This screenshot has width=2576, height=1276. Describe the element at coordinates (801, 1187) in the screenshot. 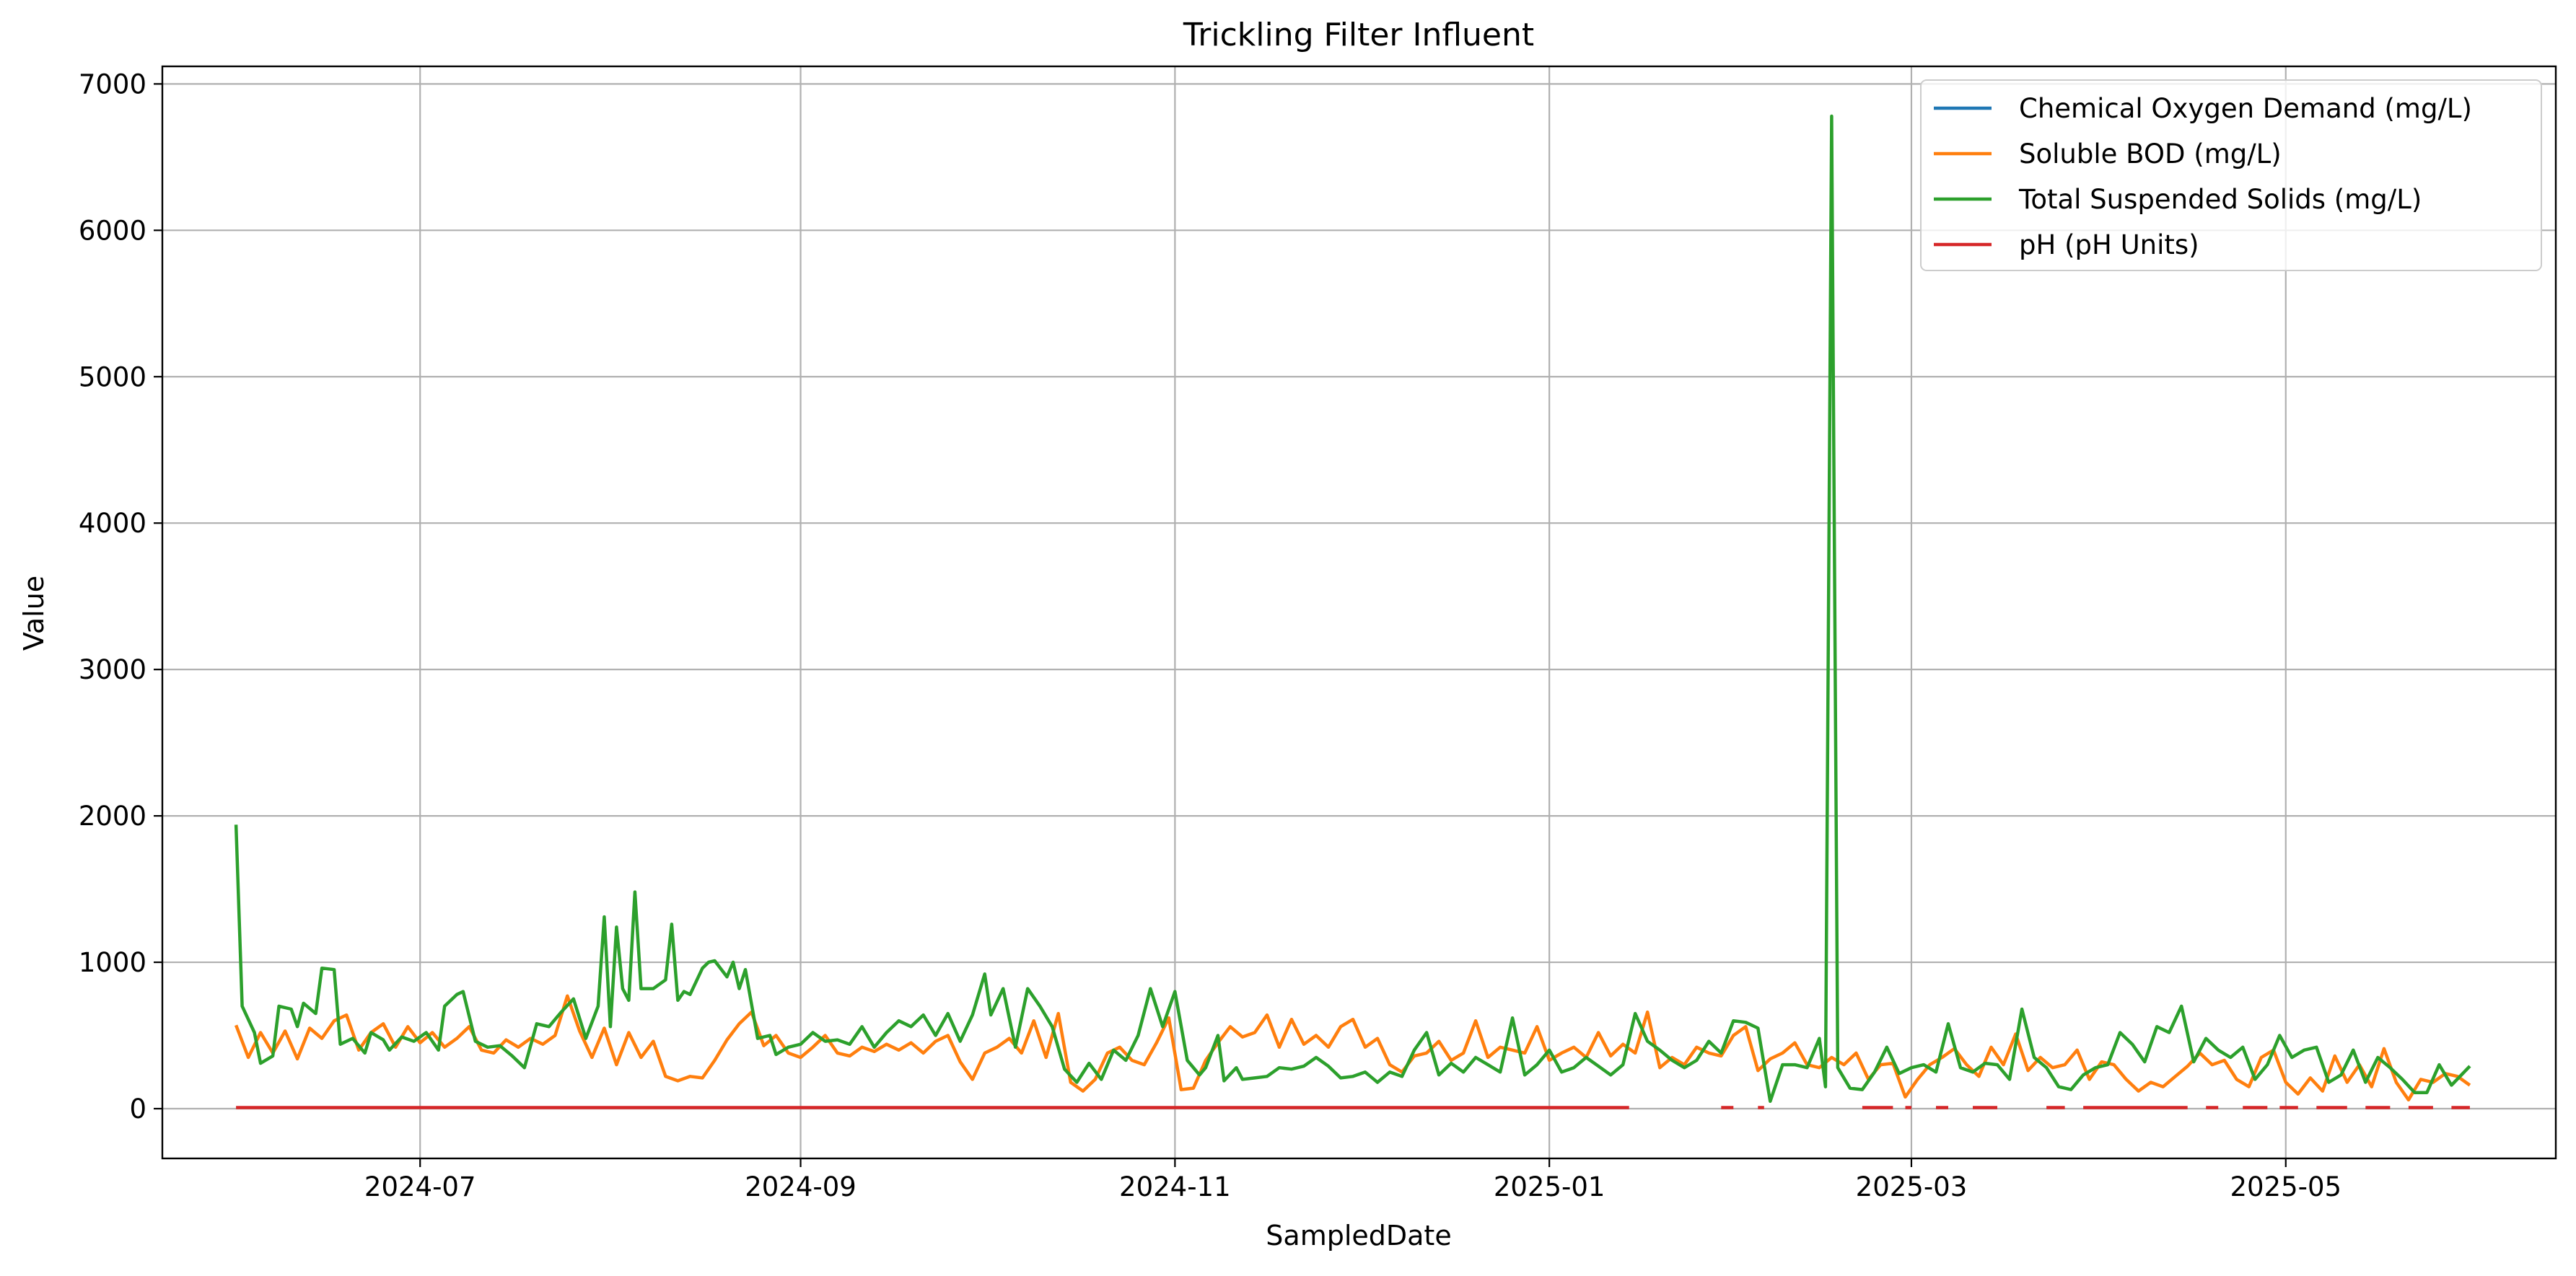

I see `x-tick-label: 2024-09` at that location.